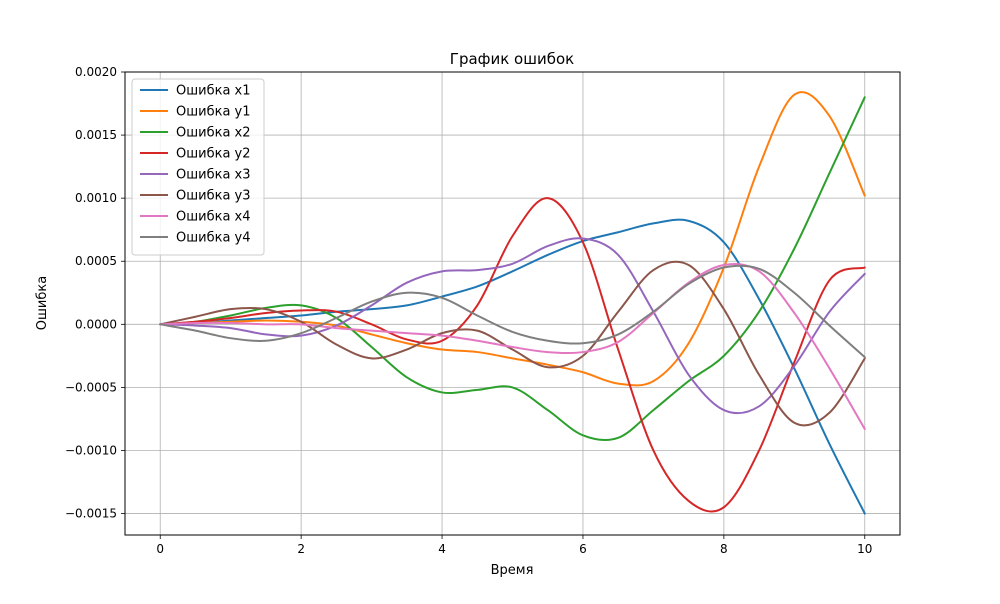  I want to click on x-tick-label: 2, so click(301, 549).